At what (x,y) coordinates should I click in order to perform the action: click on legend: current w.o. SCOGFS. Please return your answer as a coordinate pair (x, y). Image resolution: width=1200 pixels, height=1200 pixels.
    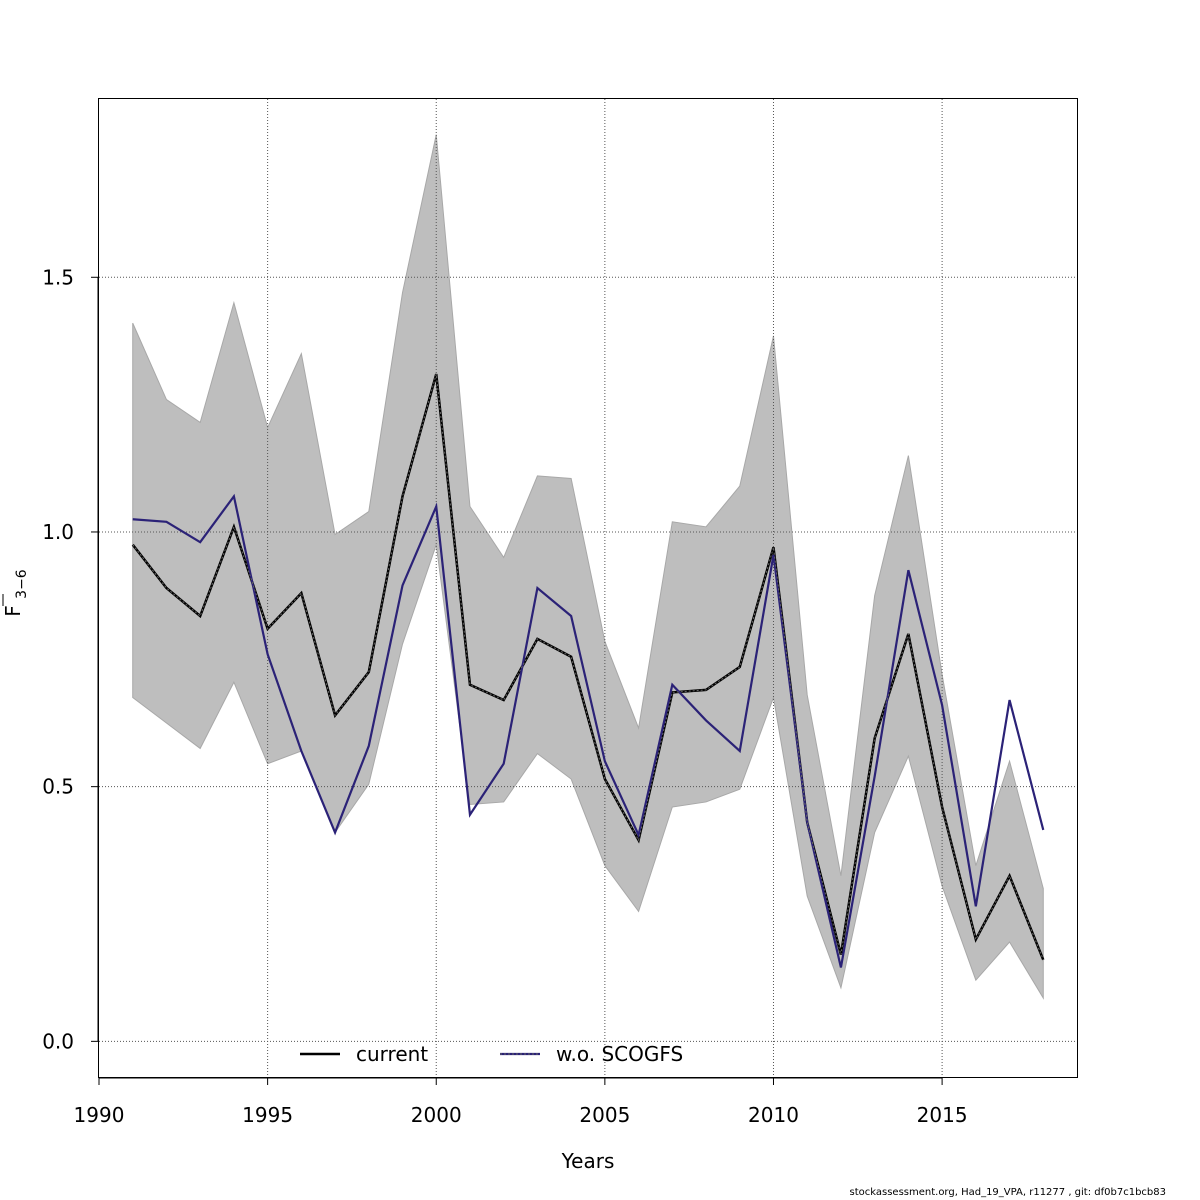
    Looking at the image, I should click on (491, 1054).